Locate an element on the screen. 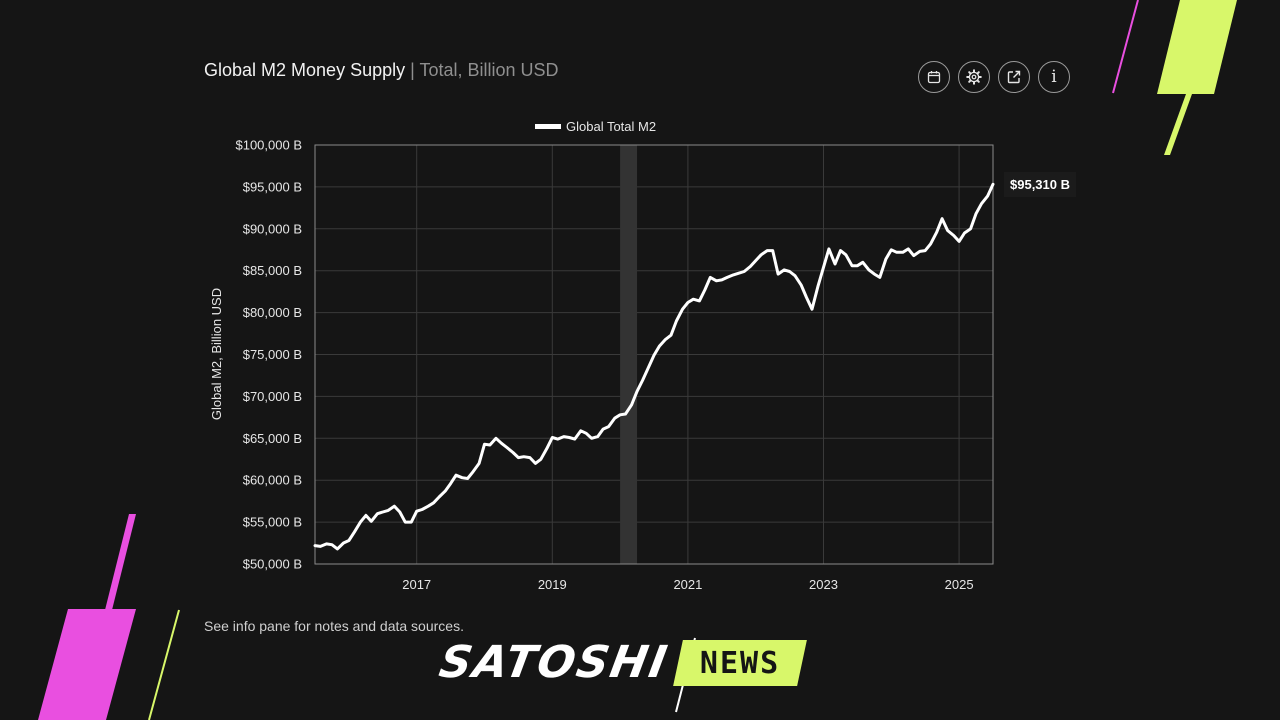  chart-toolbar: i is located at coordinates (994, 77).